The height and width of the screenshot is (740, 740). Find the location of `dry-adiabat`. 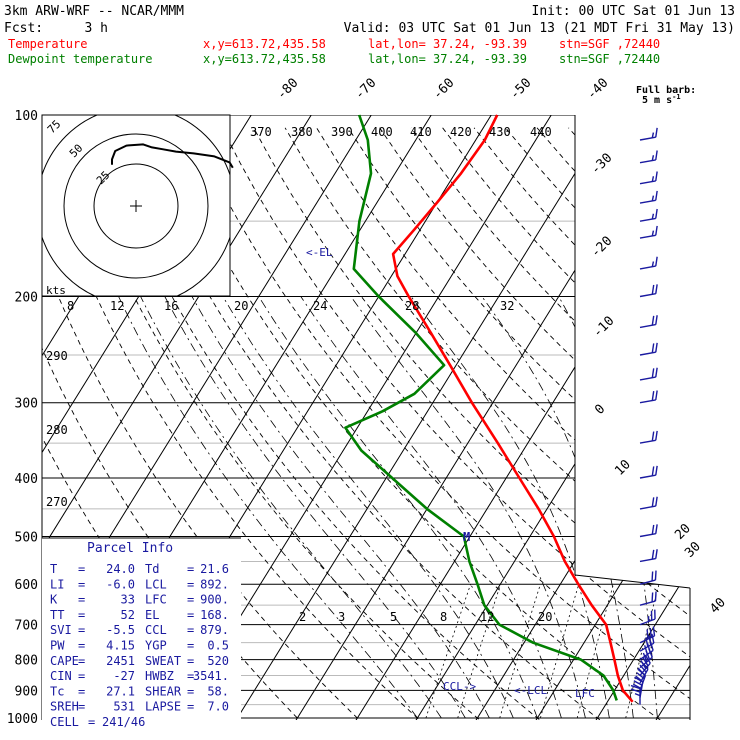

dry-adiabat is located at coordinates (660, 423).